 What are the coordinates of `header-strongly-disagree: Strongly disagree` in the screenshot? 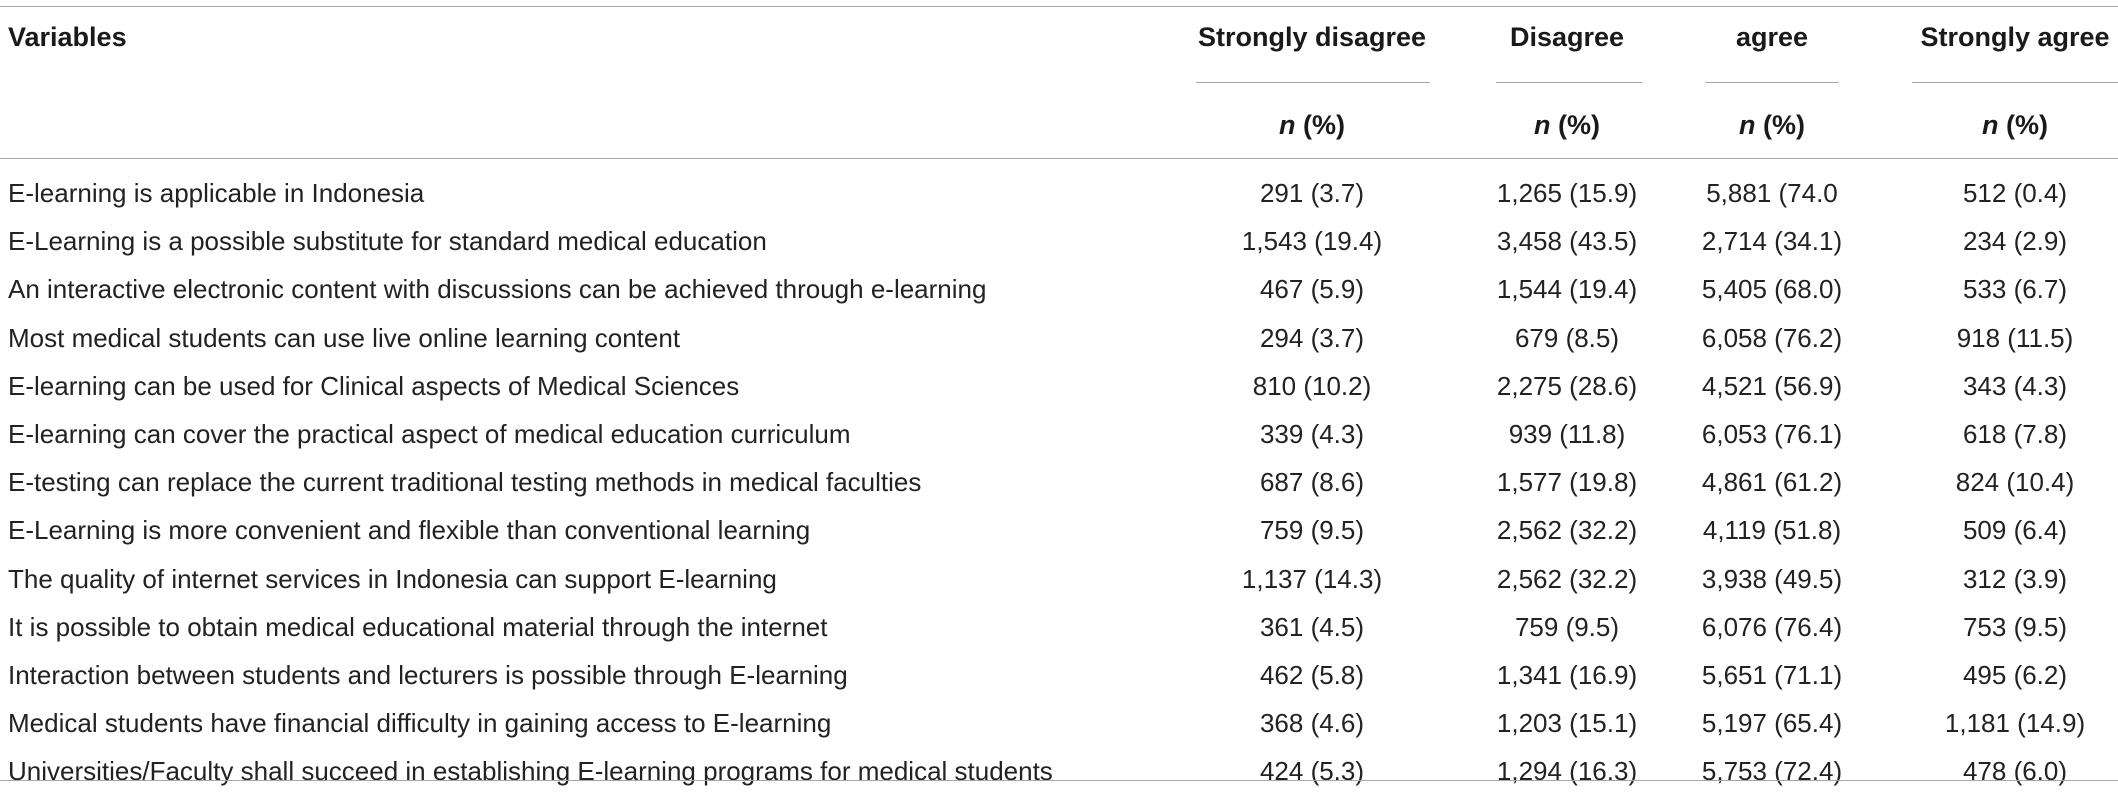 It's located at (1312, 37).